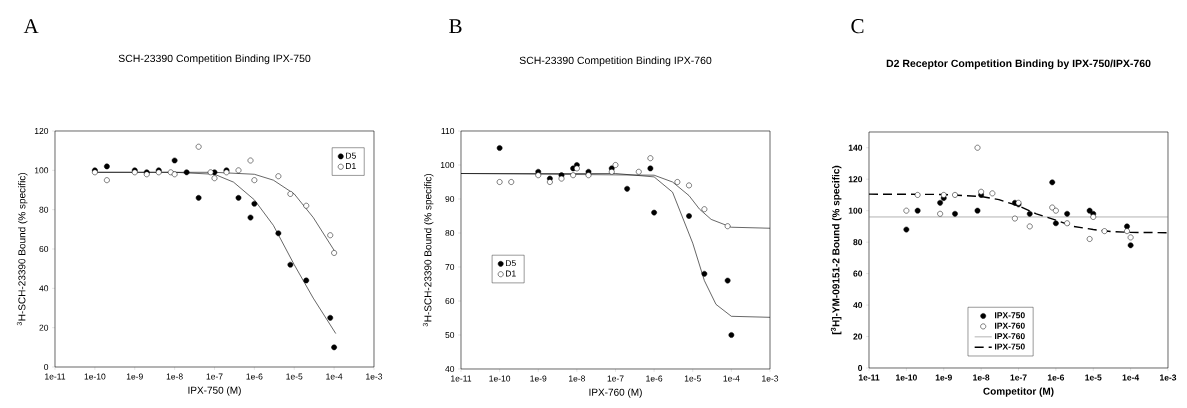 Image resolution: width=1187 pixels, height=408 pixels. What do you see at coordinates (31, 26) in the screenshot?
I see `chart-title: A` at bounding box center [31, 26].